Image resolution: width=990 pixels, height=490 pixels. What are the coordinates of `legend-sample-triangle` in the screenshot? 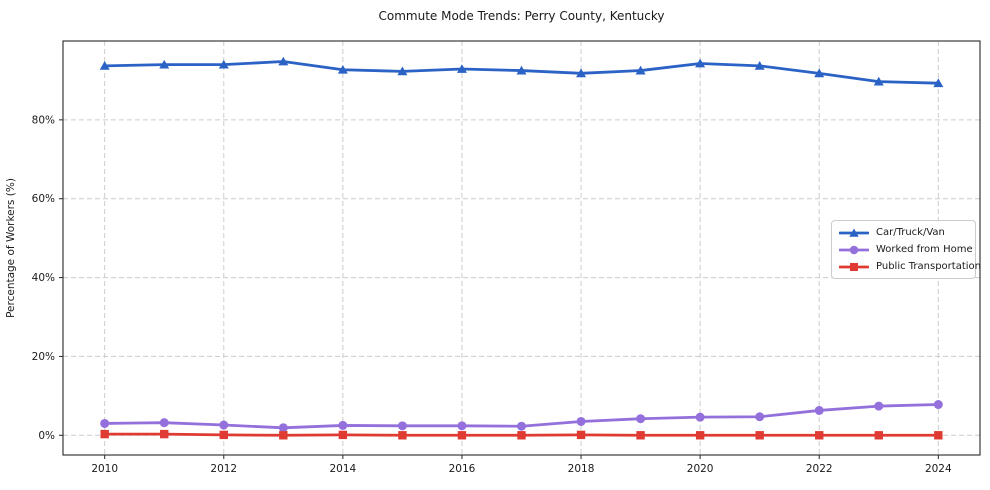 It's located at (854, 232).